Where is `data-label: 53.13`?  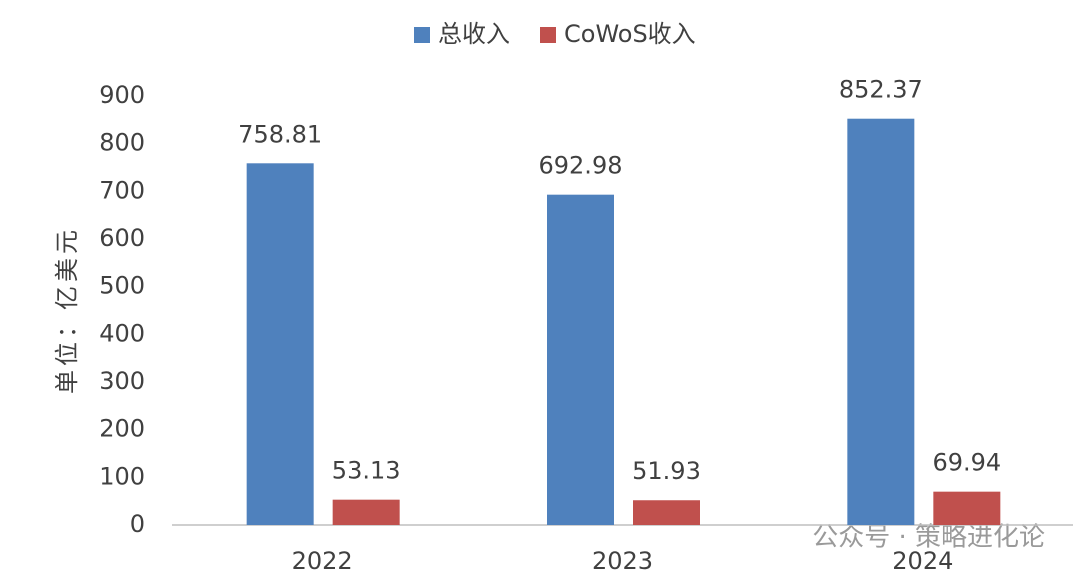
data-label: 53.13 is located at coordinates (366, 471).